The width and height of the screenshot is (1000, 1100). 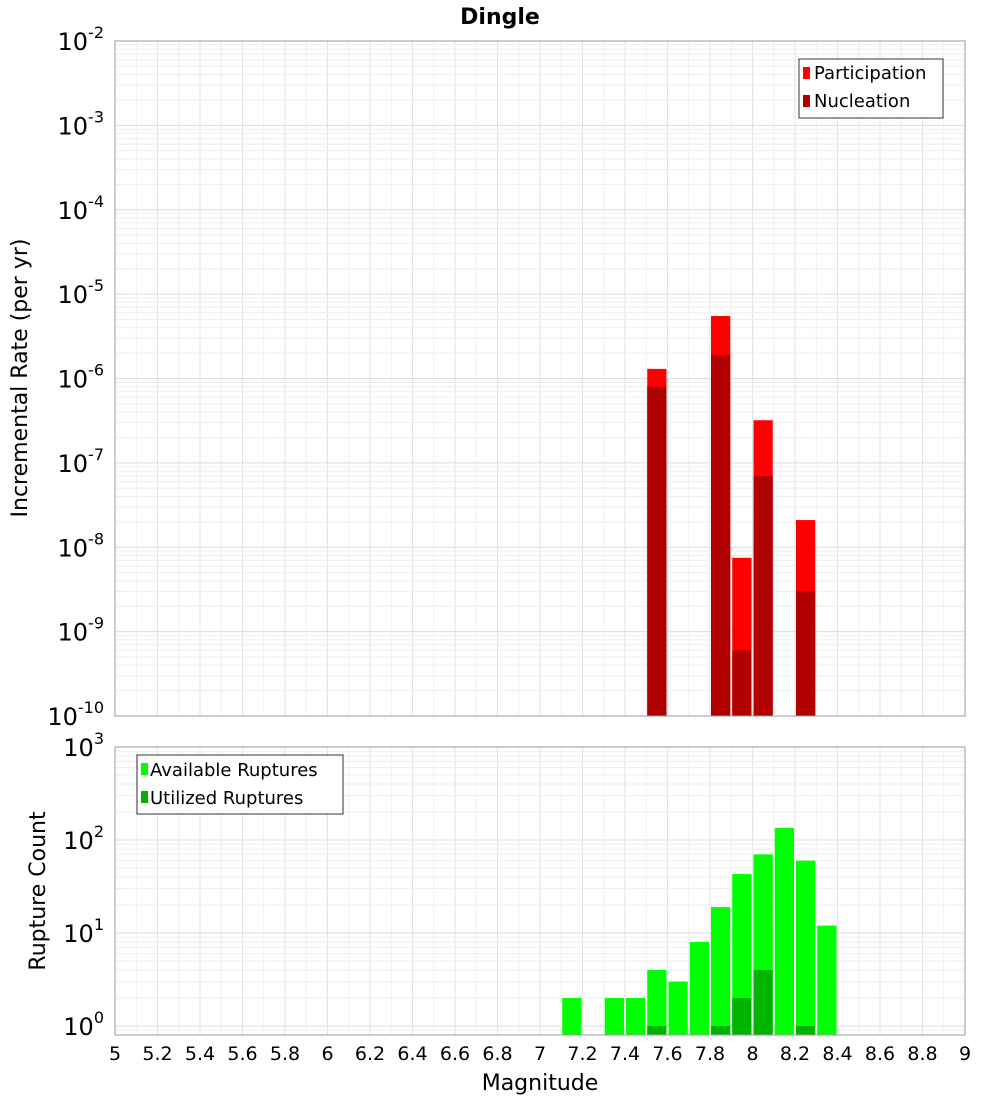 What do you see at coordinates (710, 1054) in the screenshot?
I see `x-tick-label: 7.8` at bounding box center [710, 1054].